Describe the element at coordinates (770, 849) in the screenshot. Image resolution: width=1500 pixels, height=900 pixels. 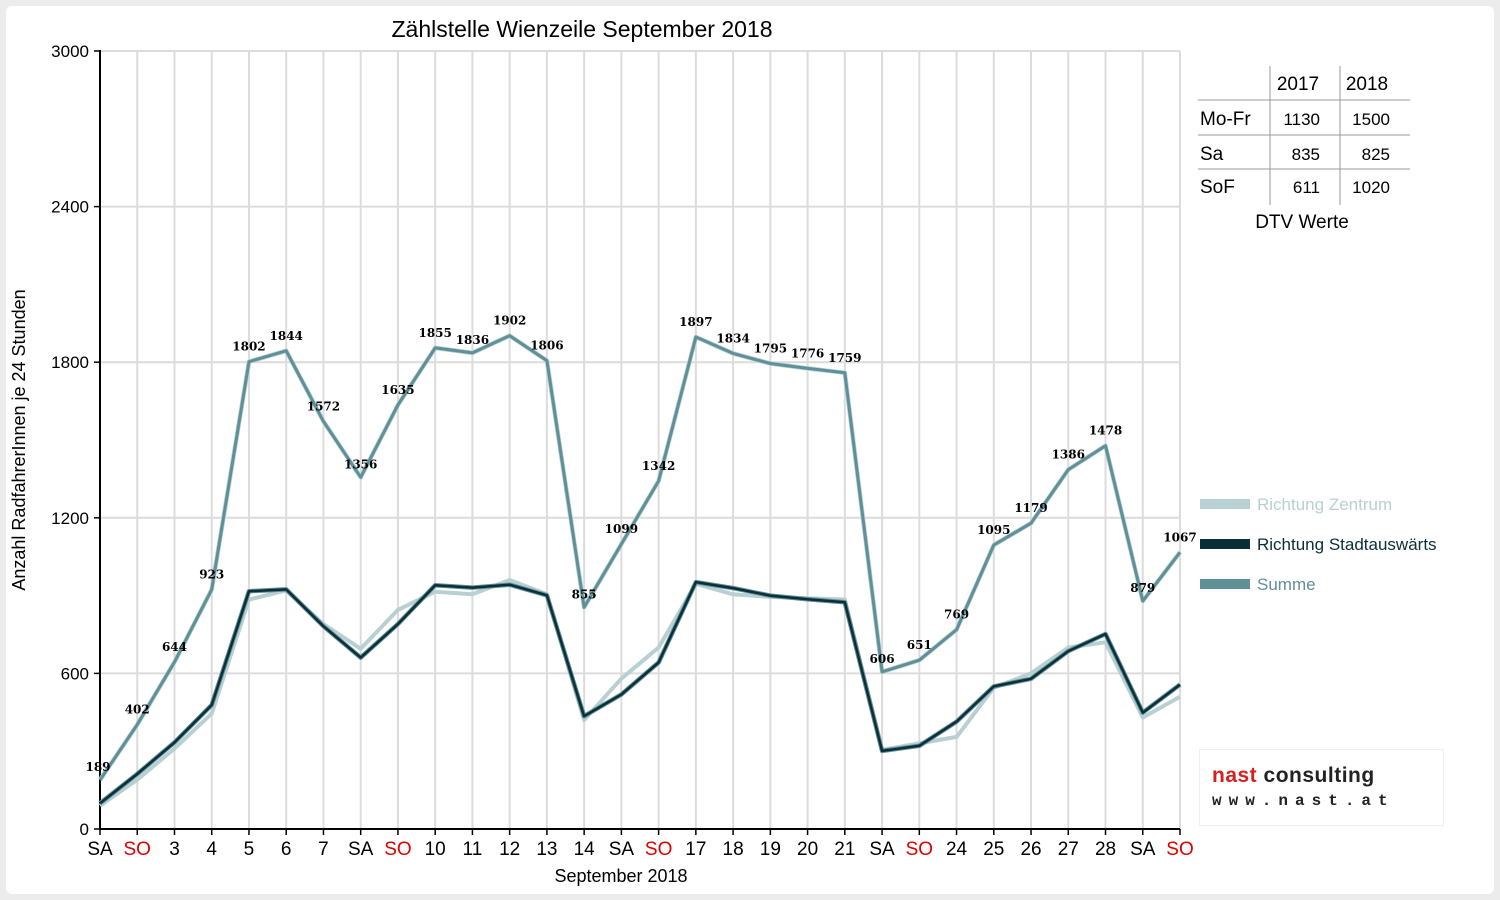
I see `x-tick-label: 19` at that location.